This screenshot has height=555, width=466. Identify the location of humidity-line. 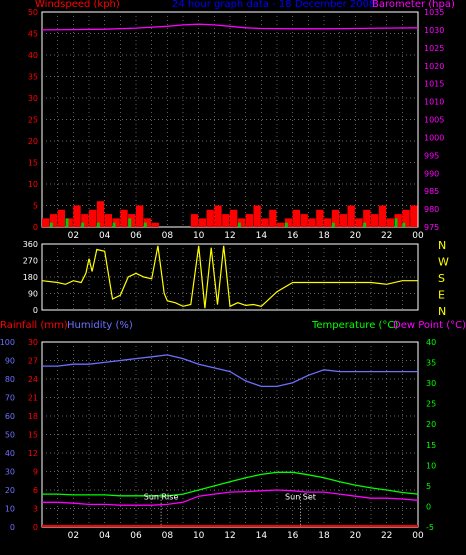
(230, 371).